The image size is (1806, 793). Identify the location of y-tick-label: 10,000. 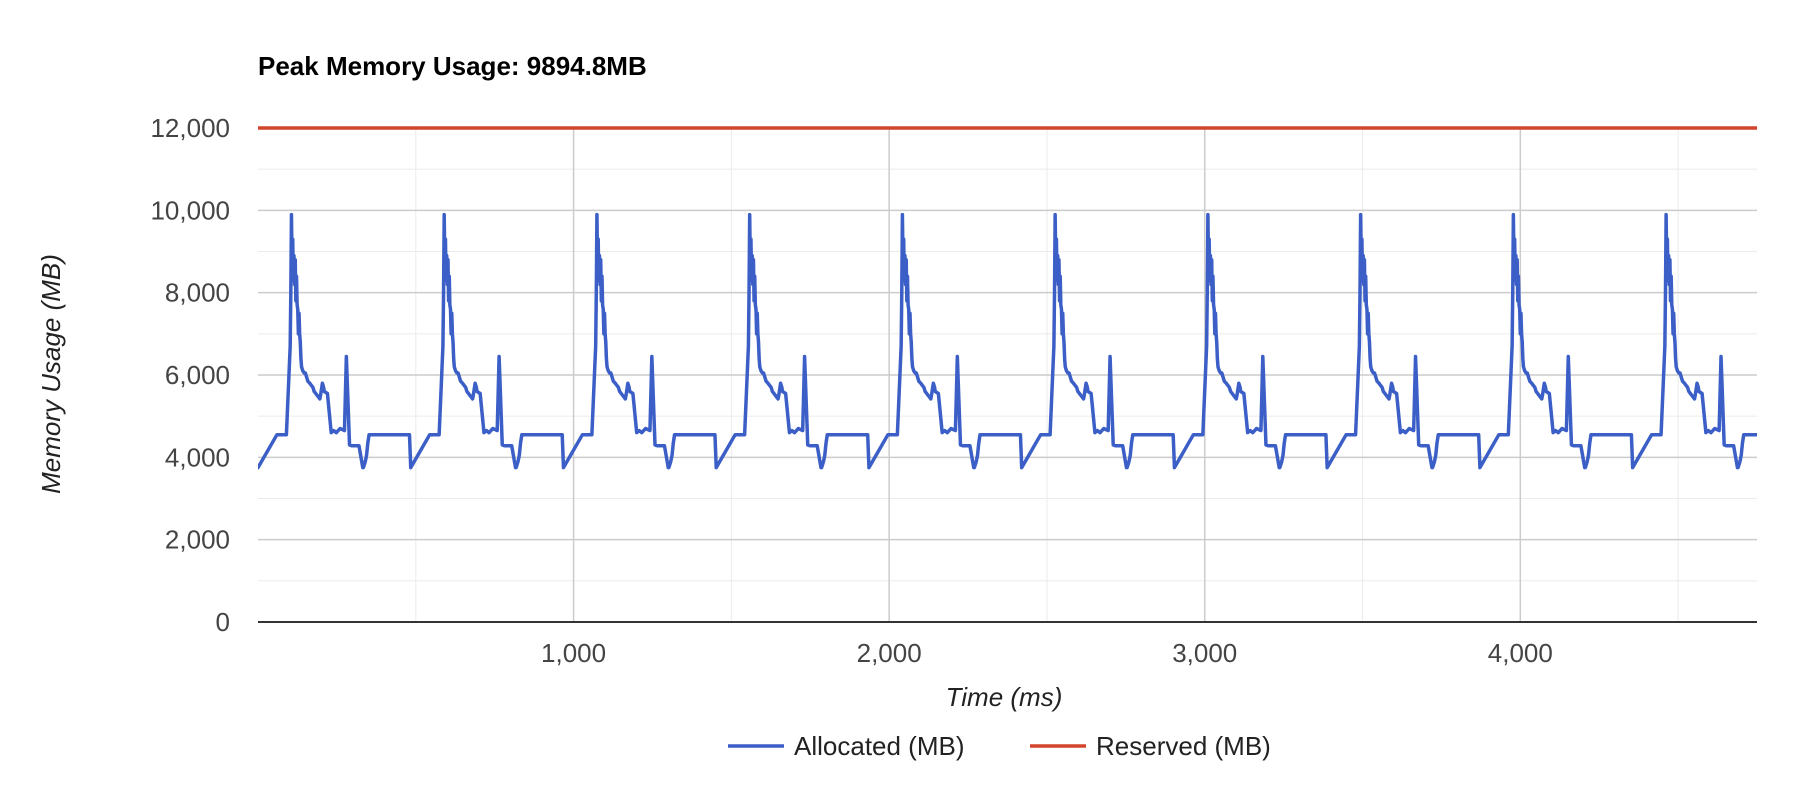
(190, 210).